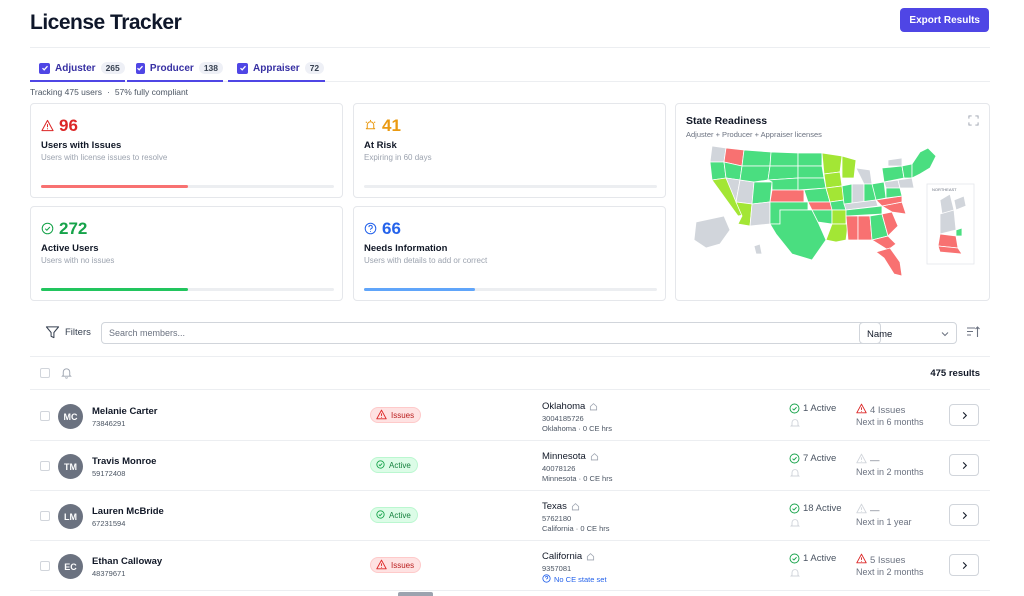 The height and width of the screenshot is (596, 1024). What do you see at coordinates (557, 568) in the screenshot?
I see `license-number: 9357081` at bounding box center [557, 568].